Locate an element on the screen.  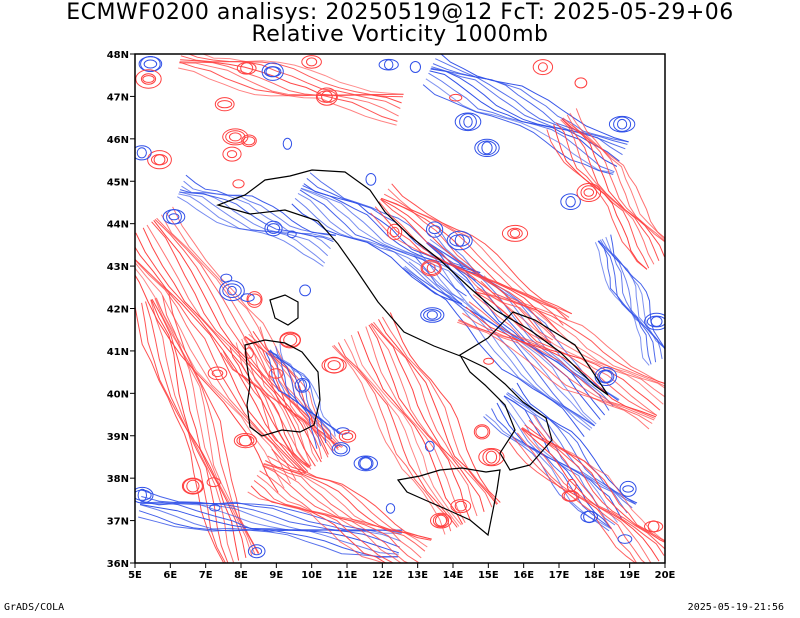
lon-tick-label: 12E is located at coordinates (382, 575).